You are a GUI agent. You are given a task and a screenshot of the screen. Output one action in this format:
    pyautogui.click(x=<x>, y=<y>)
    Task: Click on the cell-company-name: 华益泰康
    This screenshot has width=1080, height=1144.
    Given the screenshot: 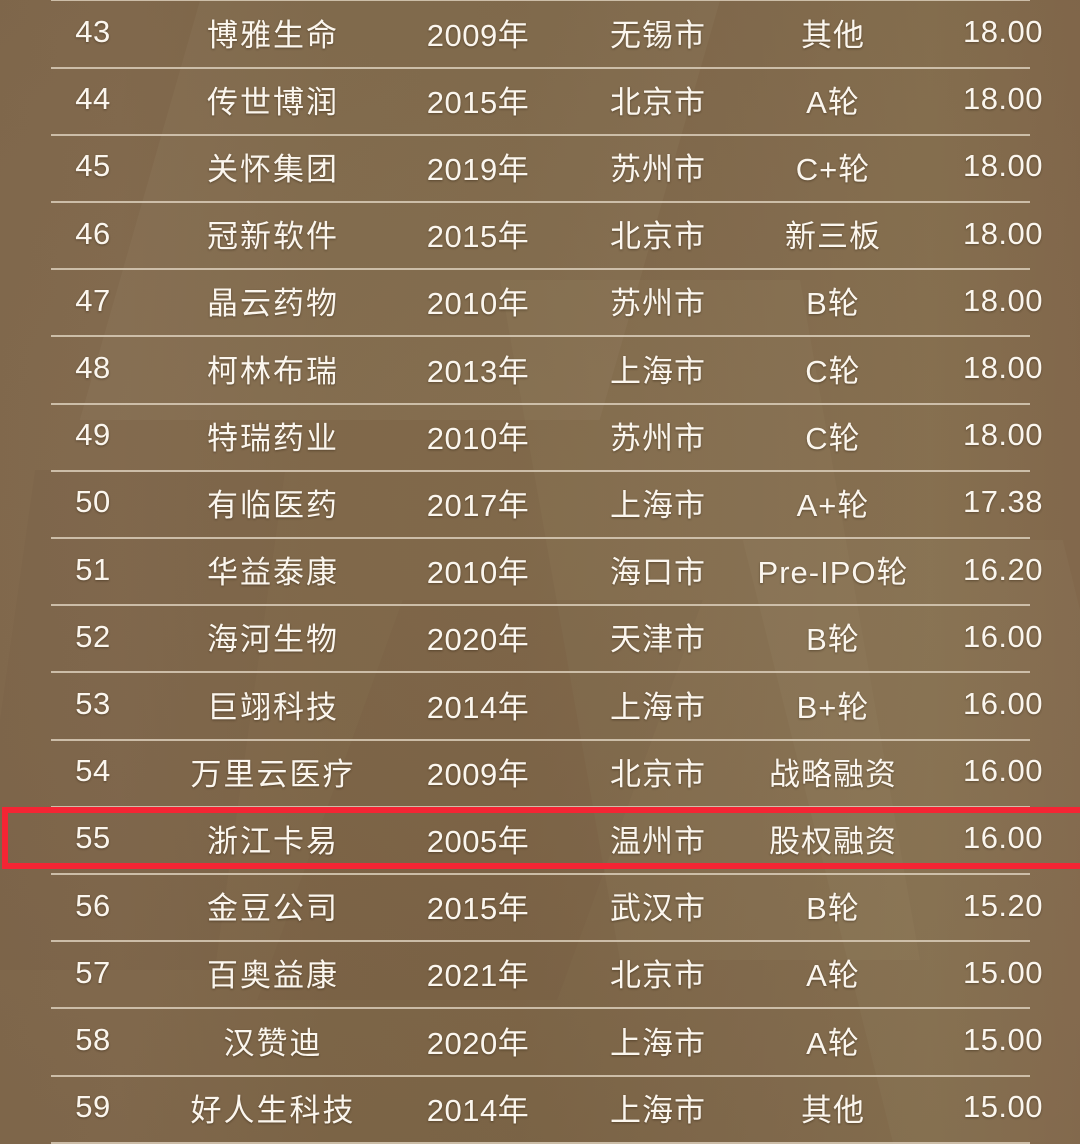 What is the action you would take?
    pyautogui.click(x=273, y=573)
    